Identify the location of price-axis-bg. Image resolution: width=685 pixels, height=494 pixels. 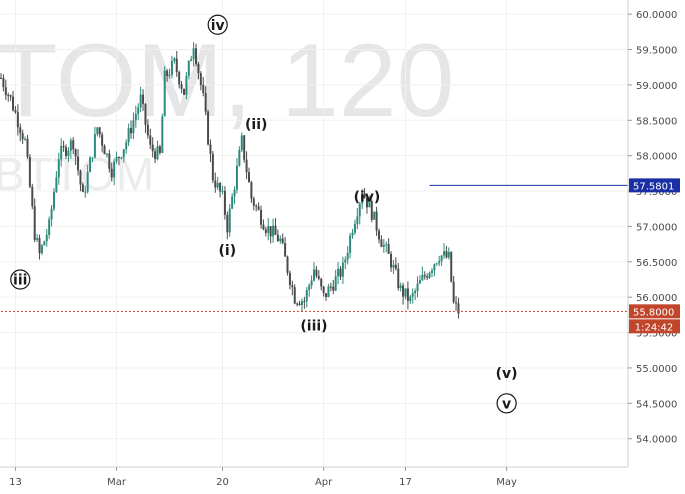
(656, 247).